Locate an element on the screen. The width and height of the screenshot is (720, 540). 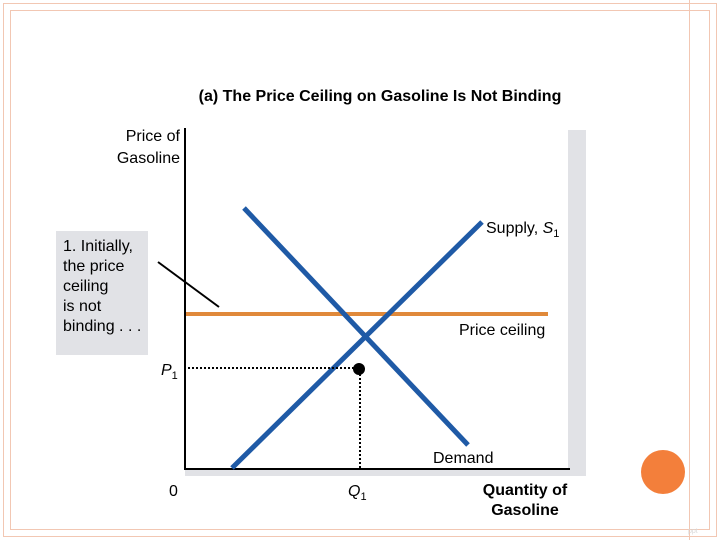
origin-label: 0 is located at coordinates (173, 491).